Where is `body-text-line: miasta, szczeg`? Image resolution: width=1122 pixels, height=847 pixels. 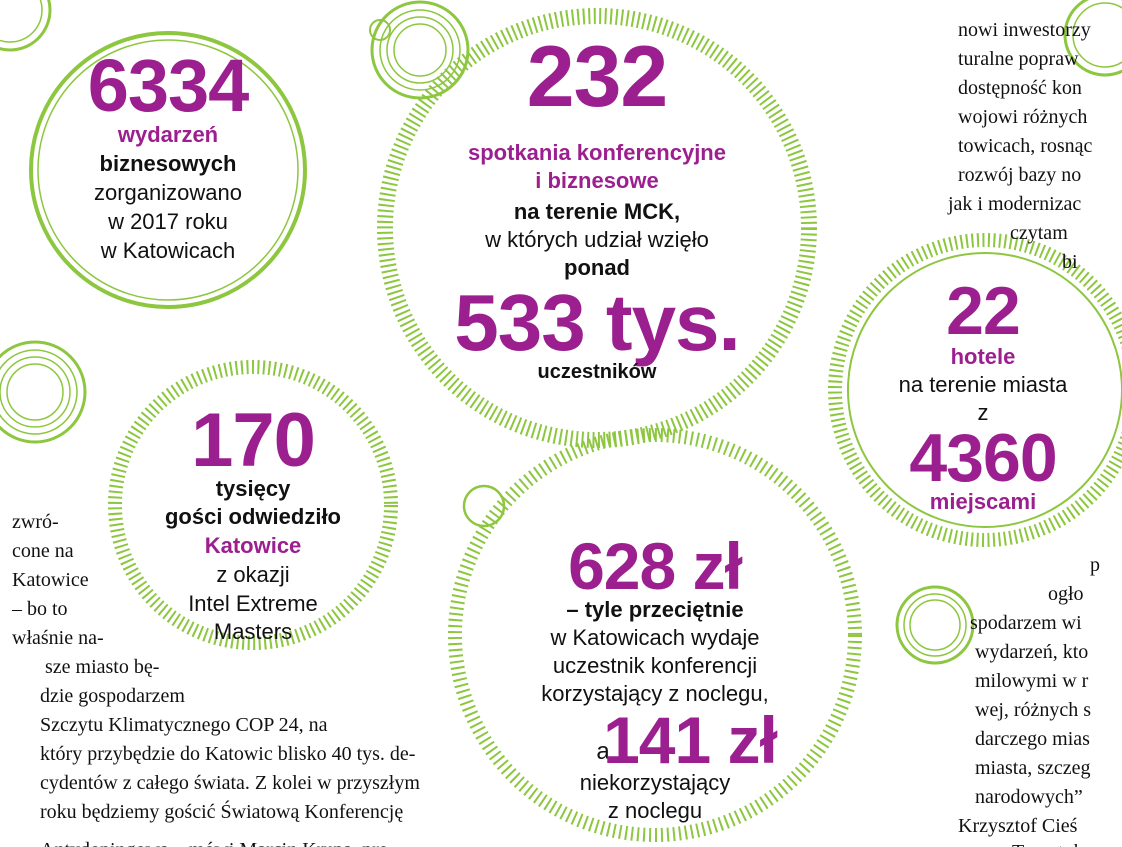 body-text-line: miasta, szczeg is located at coordinates (1033, 768).